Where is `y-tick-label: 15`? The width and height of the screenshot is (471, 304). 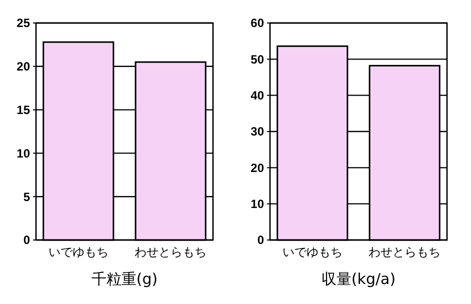
y-tick-label: 15 is located at coordinates (23, 110).